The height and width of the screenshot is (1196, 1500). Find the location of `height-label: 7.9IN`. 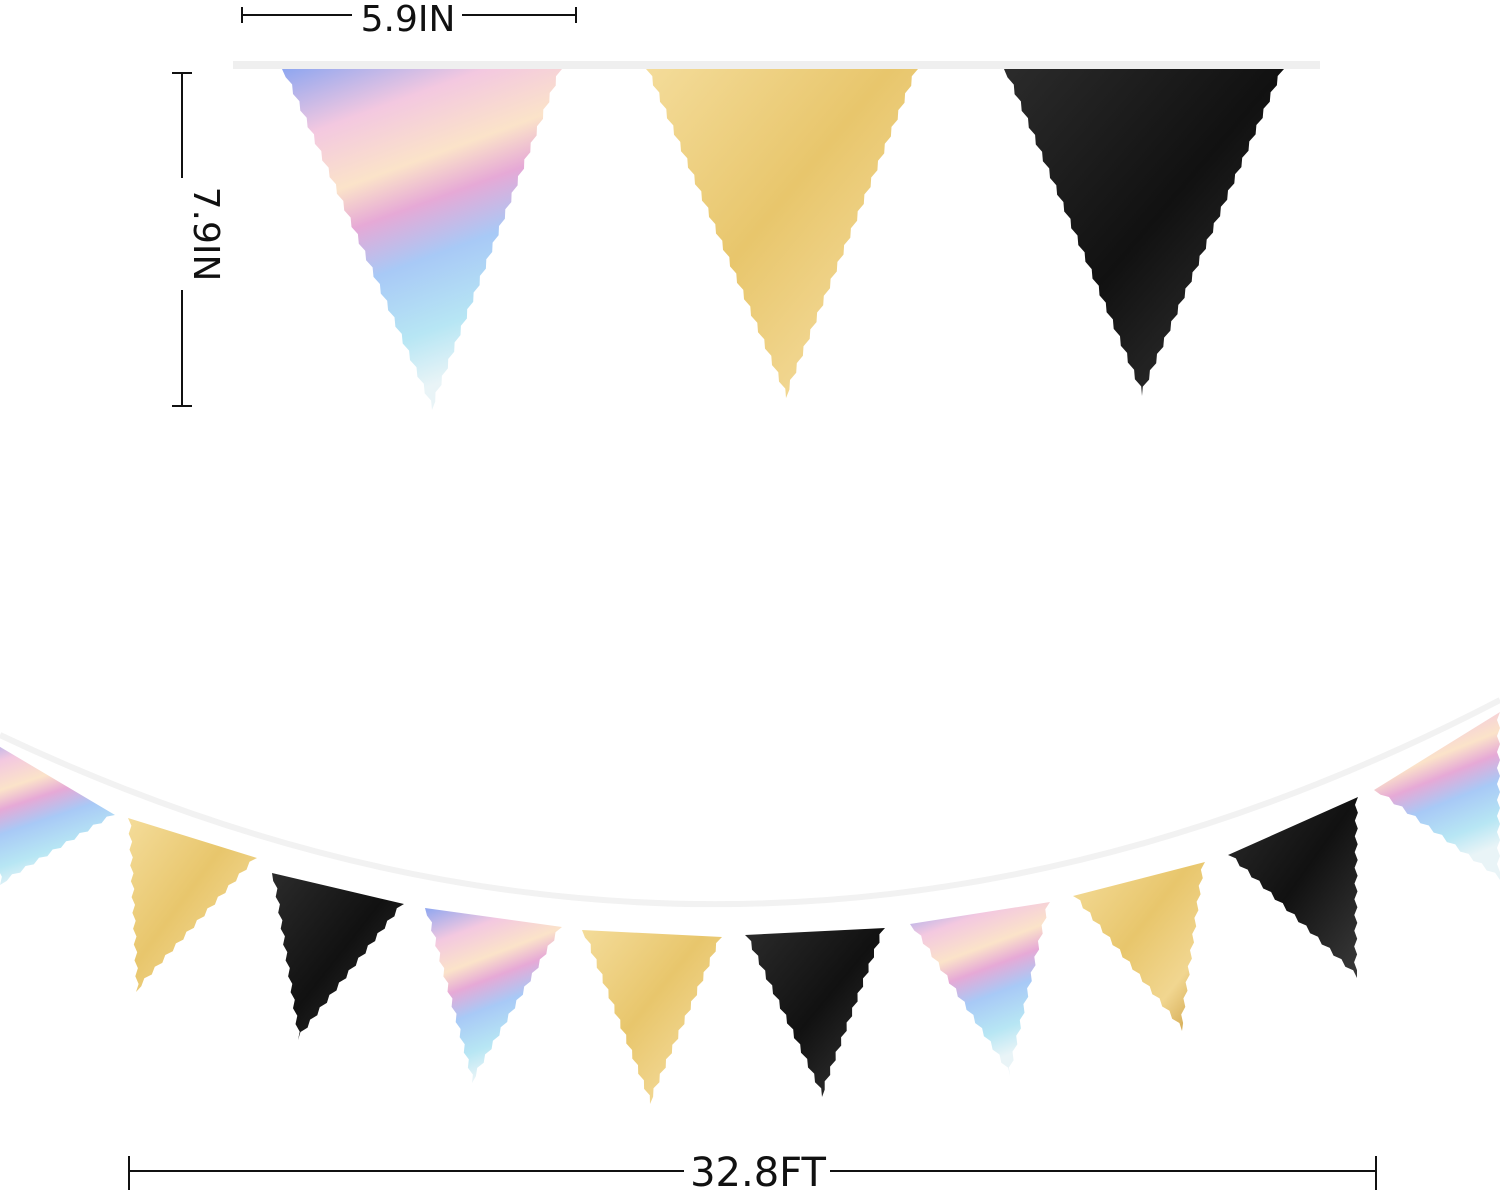

height-label: 7.9IN is located at coordinates (205, 234).